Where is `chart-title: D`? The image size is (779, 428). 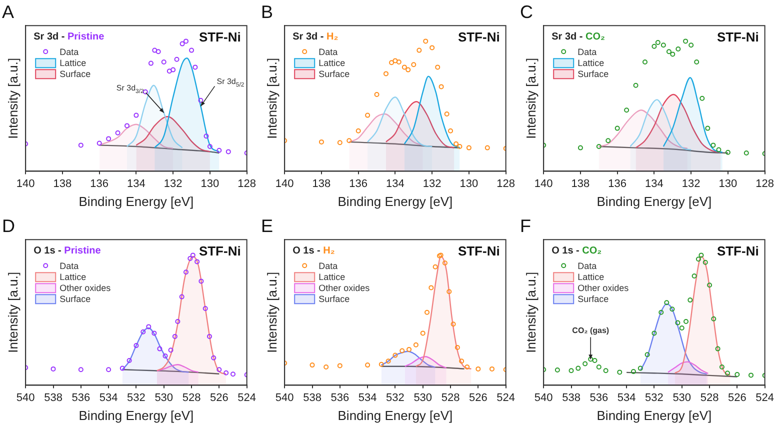 chart-title: D is located at coordinates (8, 226).